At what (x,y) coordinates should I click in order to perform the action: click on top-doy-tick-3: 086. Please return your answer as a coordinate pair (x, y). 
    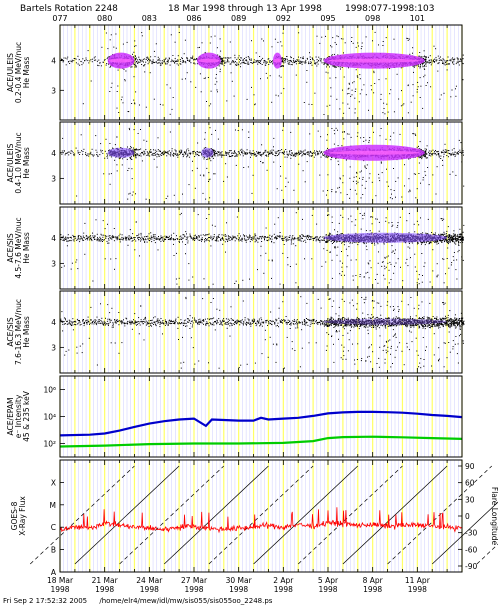
    Looking at the image, I should click on (193, 18).